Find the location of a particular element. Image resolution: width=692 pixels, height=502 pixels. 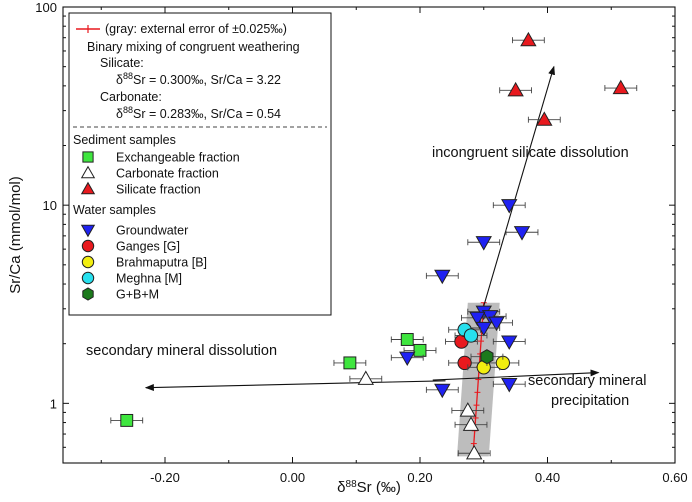

y-tick-label: 100 is located at coordinates (46, 7).